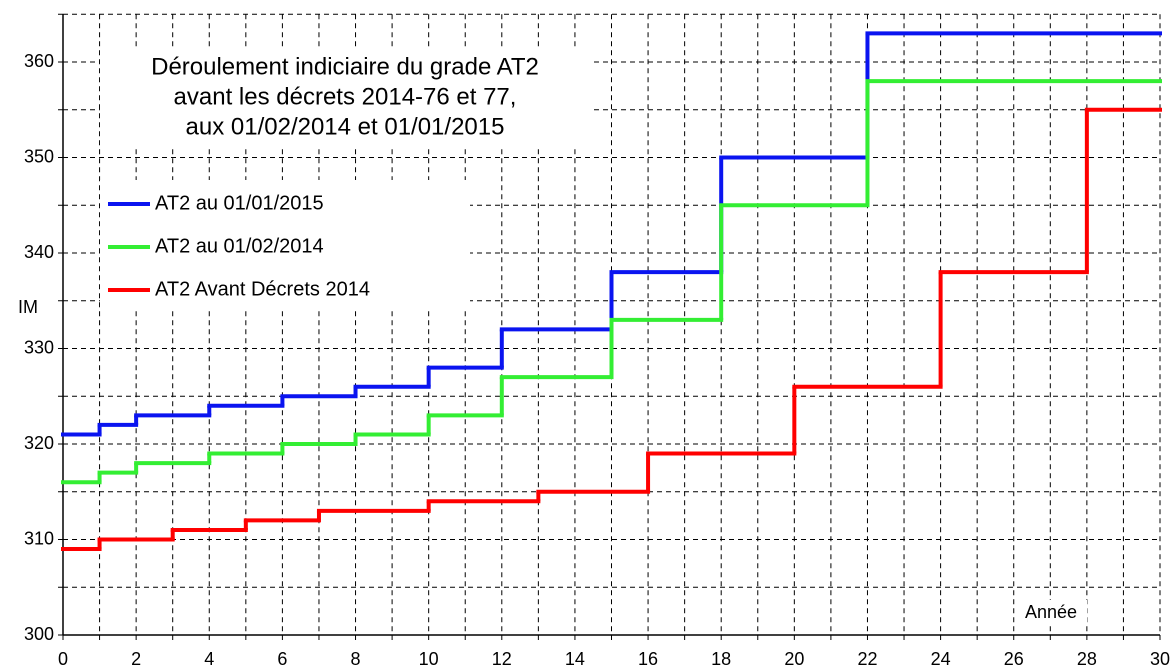  Describe the element at coordinates (282, 659) in the screenshot. I see `x-tick-label: 6` at that location.